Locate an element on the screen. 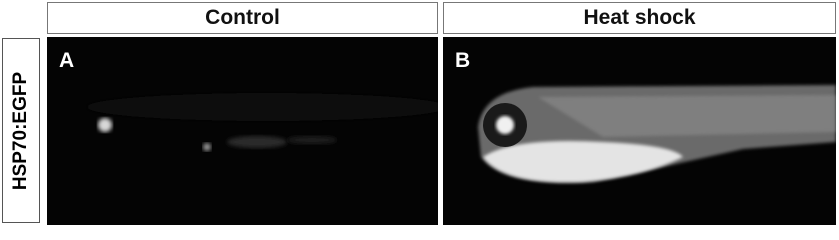 The width and height of the screenshot is (839, 240). column-header: Heat shock is located at coordinates (639, 18).